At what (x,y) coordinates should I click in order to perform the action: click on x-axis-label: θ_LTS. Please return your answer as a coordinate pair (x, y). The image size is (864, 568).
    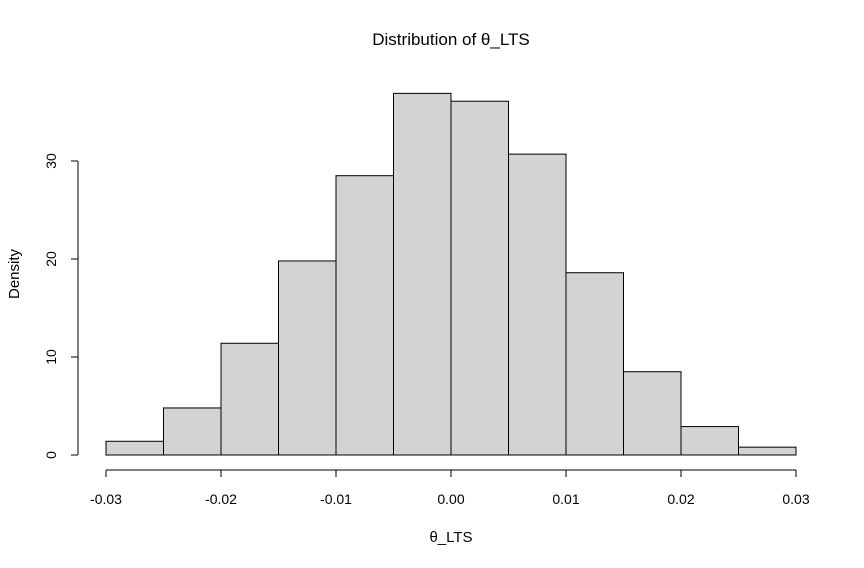
    Looking at the image, I should click on (450, 537).